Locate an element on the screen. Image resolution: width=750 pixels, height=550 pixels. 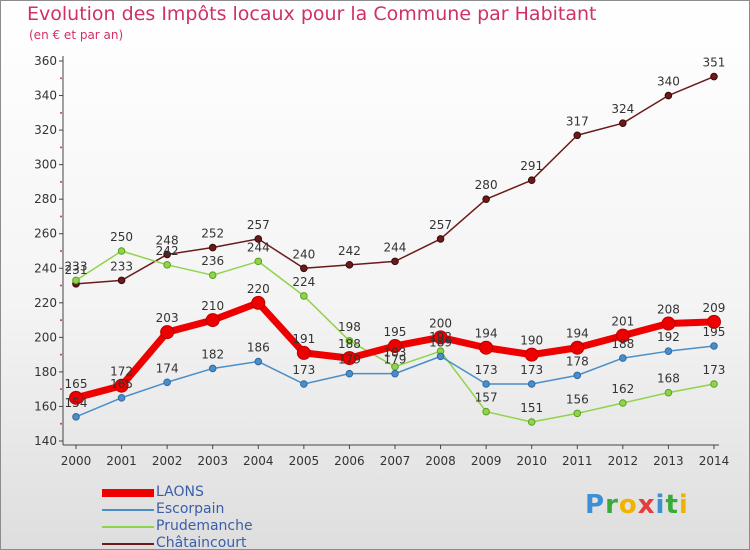
data-label-laons: 172 is located at coordinates (121, 372).